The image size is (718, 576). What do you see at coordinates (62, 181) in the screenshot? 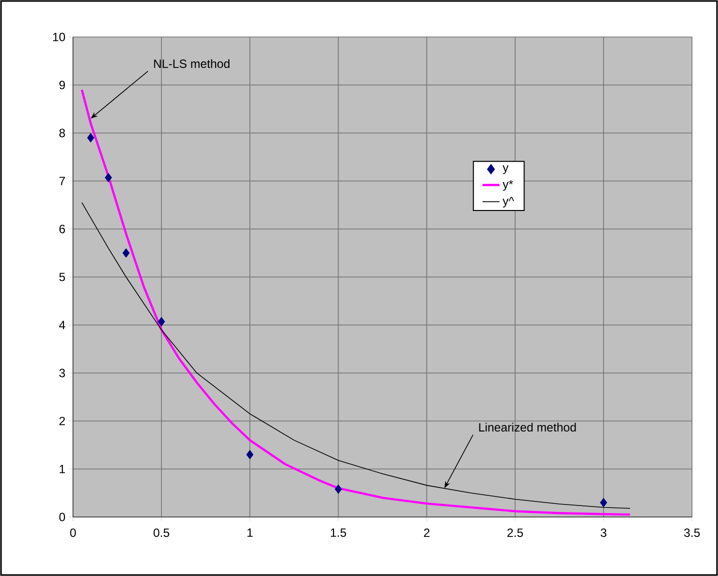
I see `y-tick-label: 7` at bounding box center [62, 181].